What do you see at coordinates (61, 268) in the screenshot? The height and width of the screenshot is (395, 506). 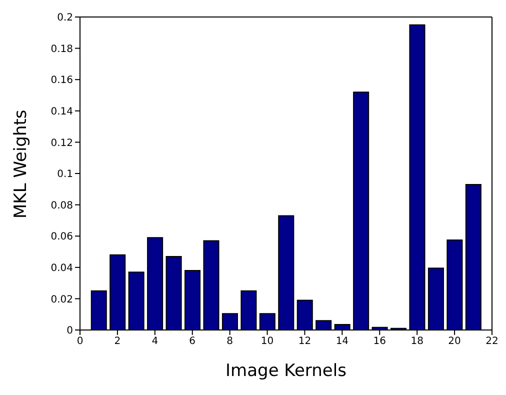 I see `y-tick-label: 0.04` at bounding box center [61, 268].